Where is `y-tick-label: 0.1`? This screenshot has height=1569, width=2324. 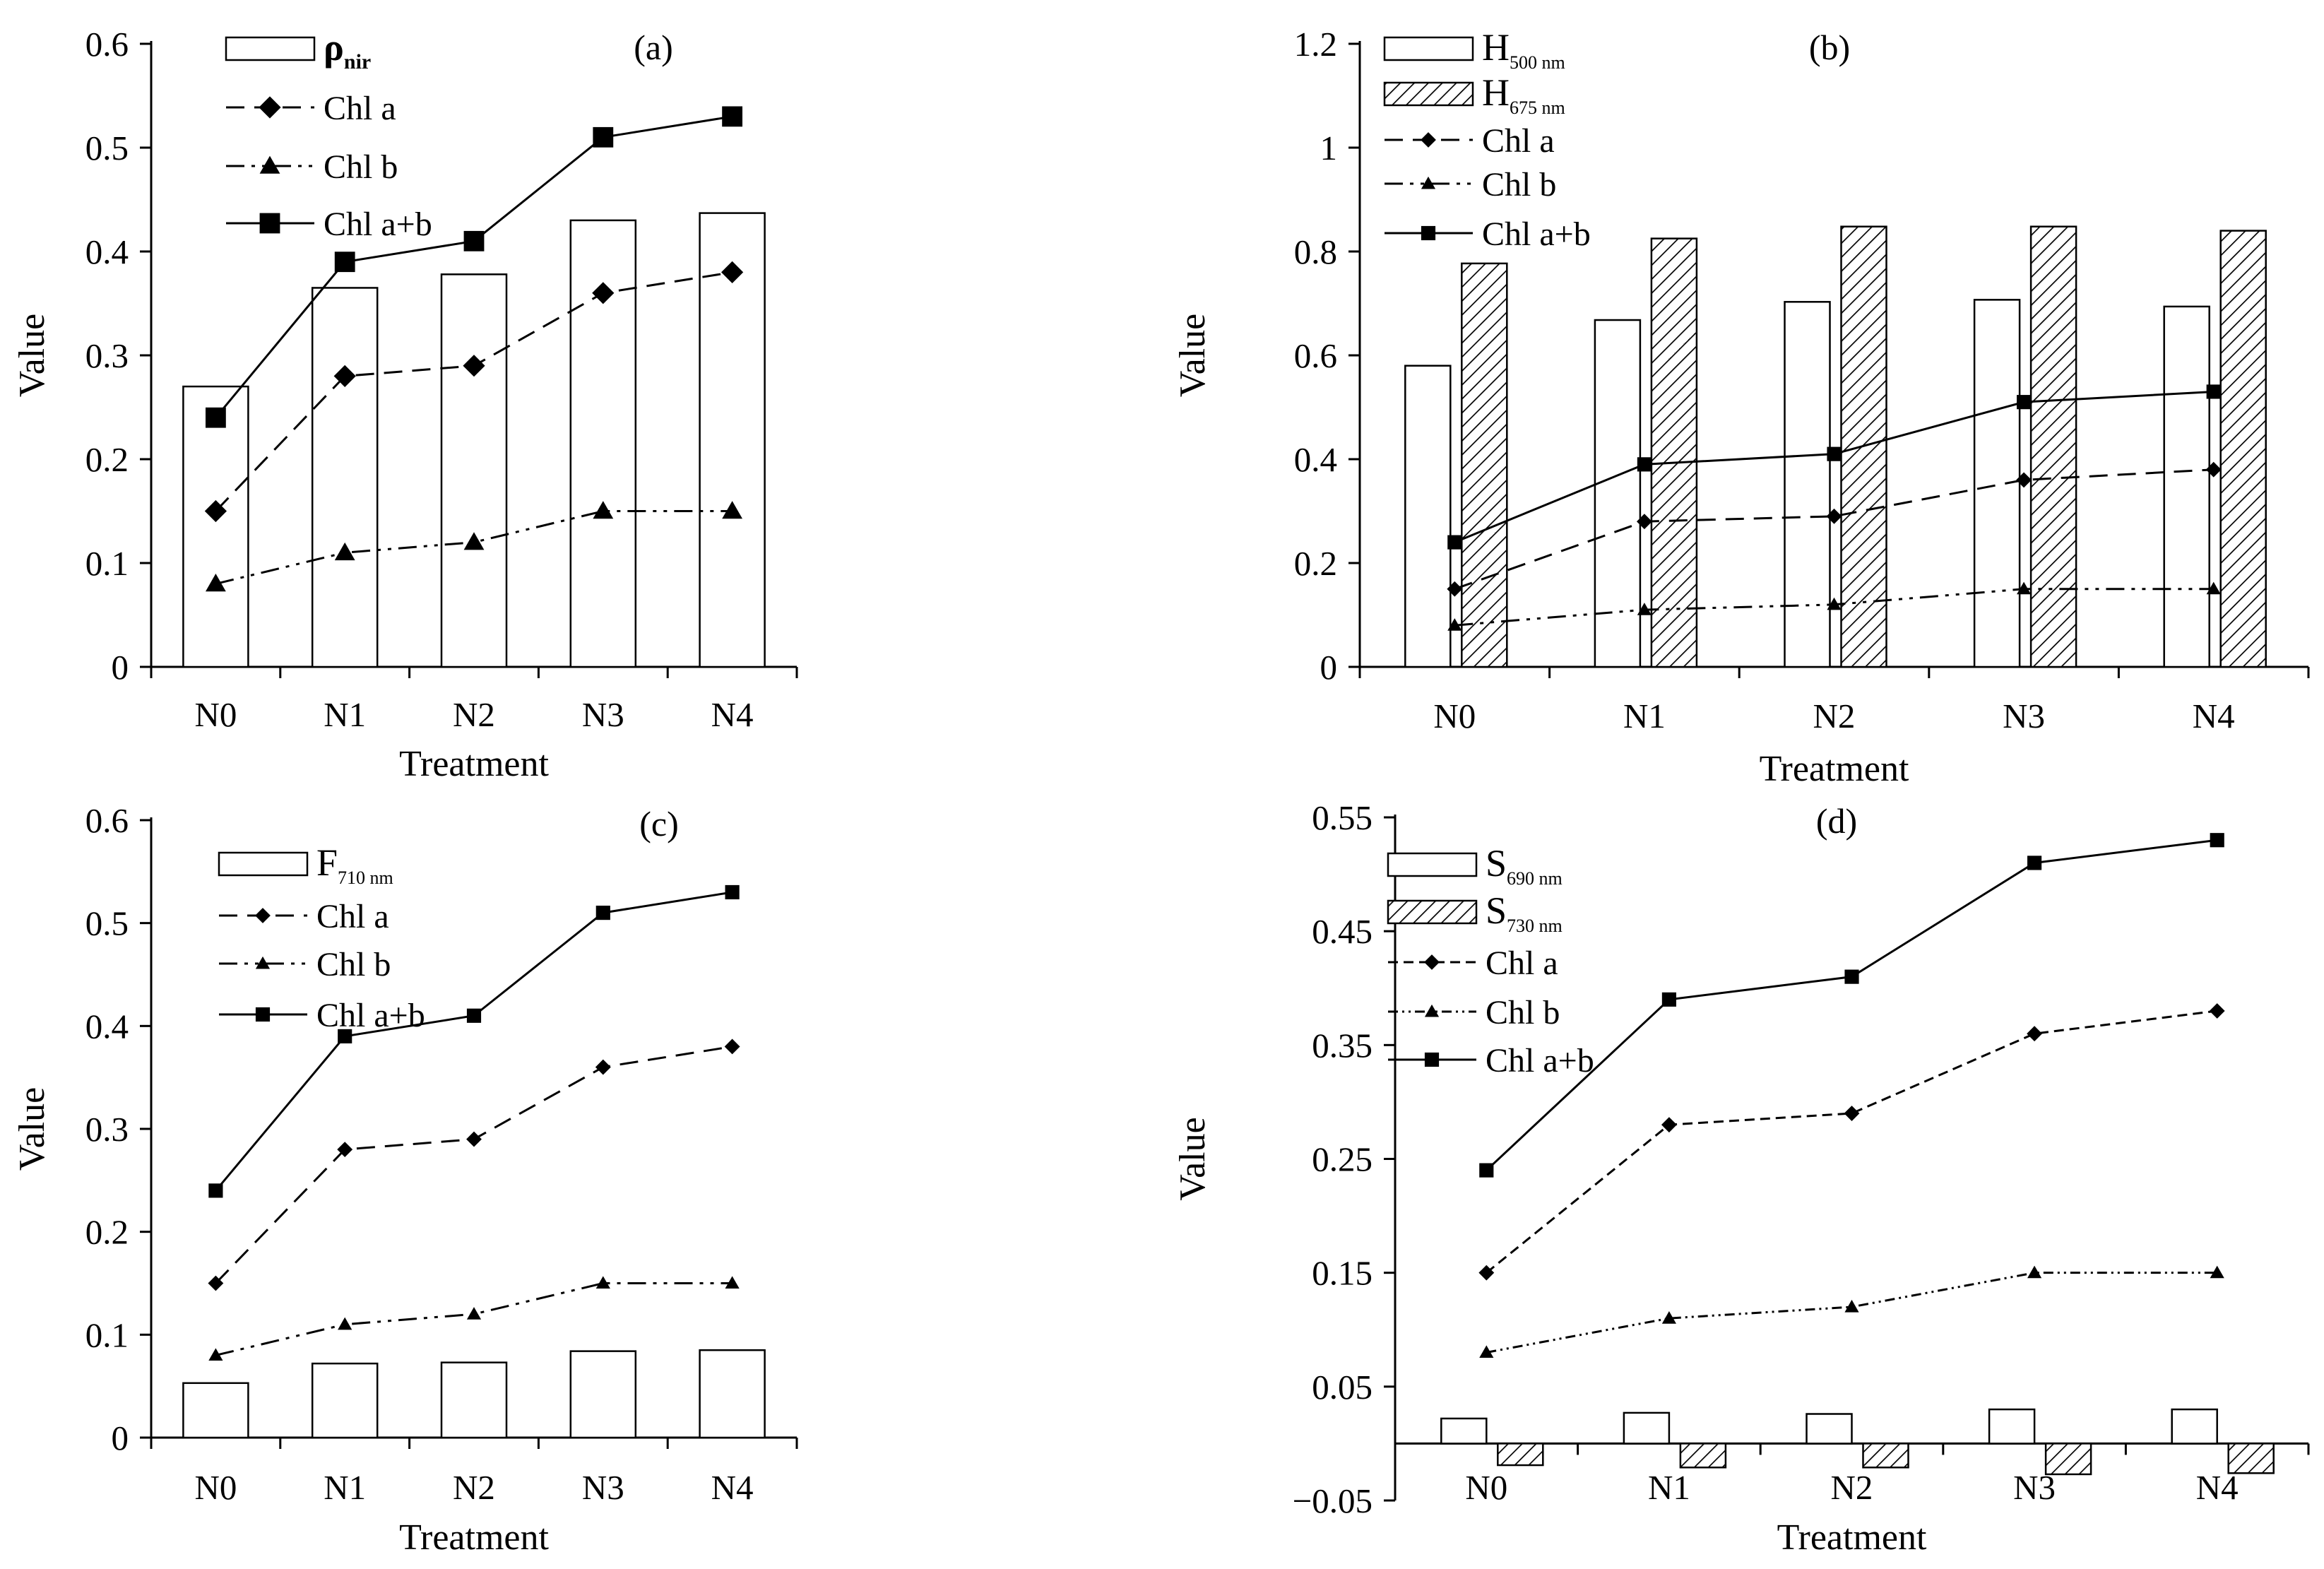
y-tick-label: 0.1 is located at coordinates (107, 1335).